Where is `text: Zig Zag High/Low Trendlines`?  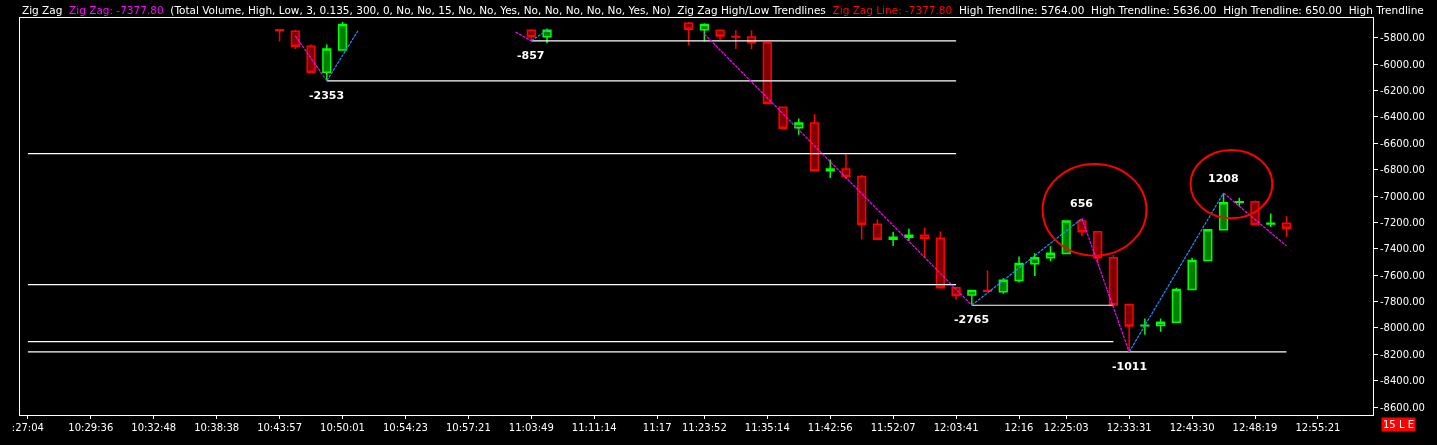 text: Zig Zag High/Low Trendlines is located at coordinates (751, 10).